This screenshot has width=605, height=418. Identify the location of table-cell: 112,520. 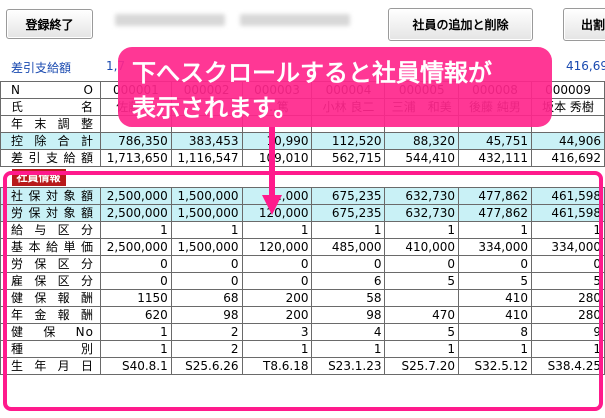
(348, 141).